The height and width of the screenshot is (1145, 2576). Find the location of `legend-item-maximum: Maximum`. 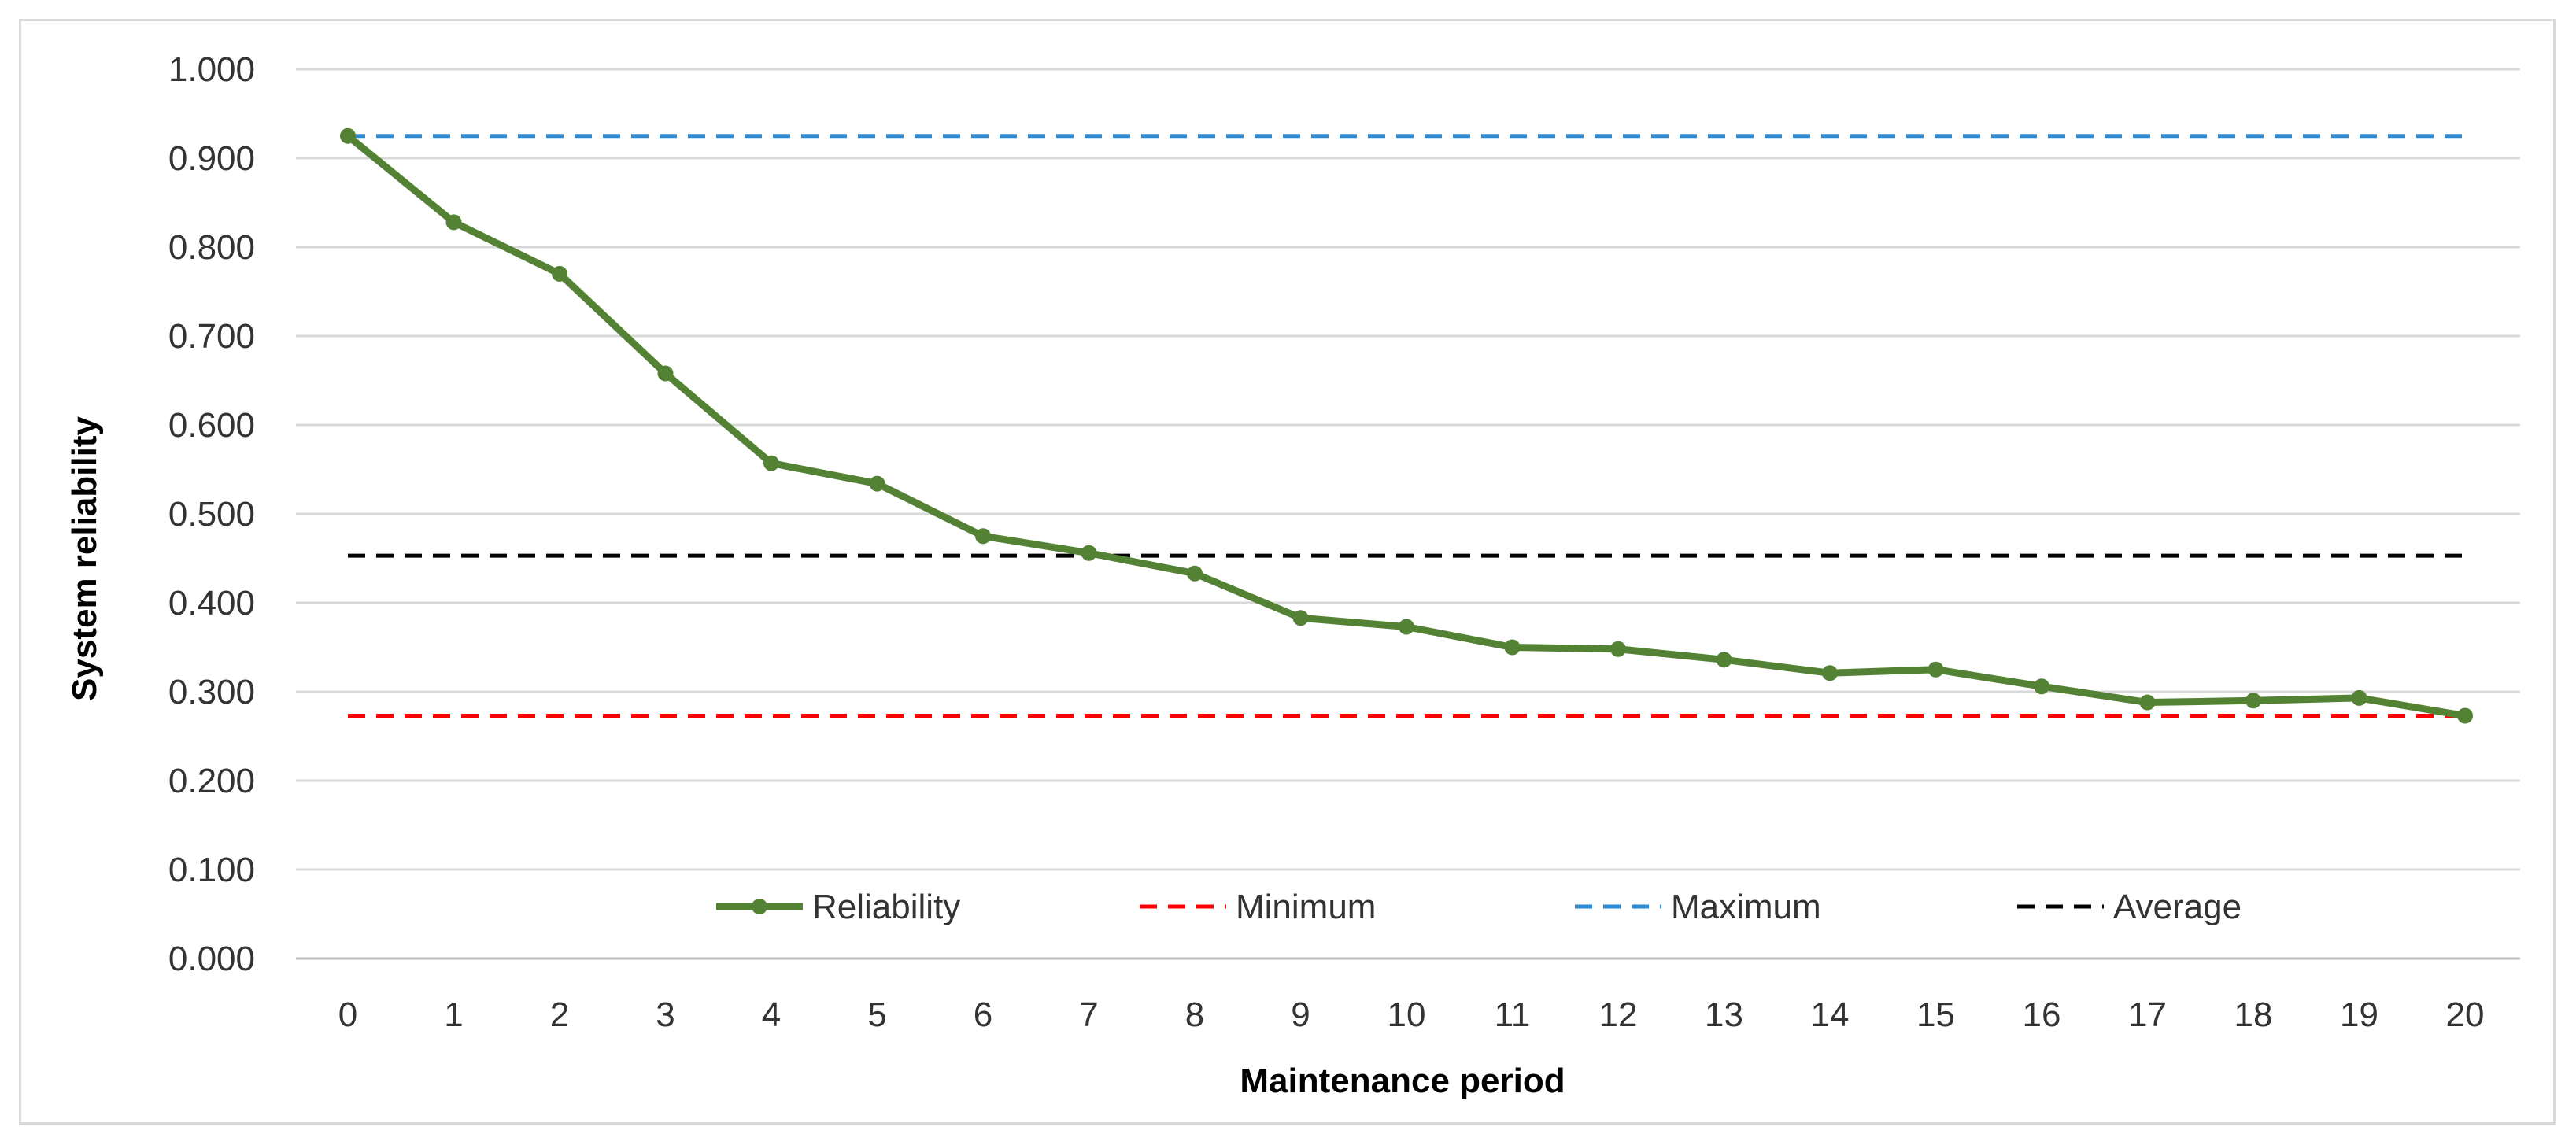

legend-item-maximum: Maximum is located at coordinates (1698, 907).